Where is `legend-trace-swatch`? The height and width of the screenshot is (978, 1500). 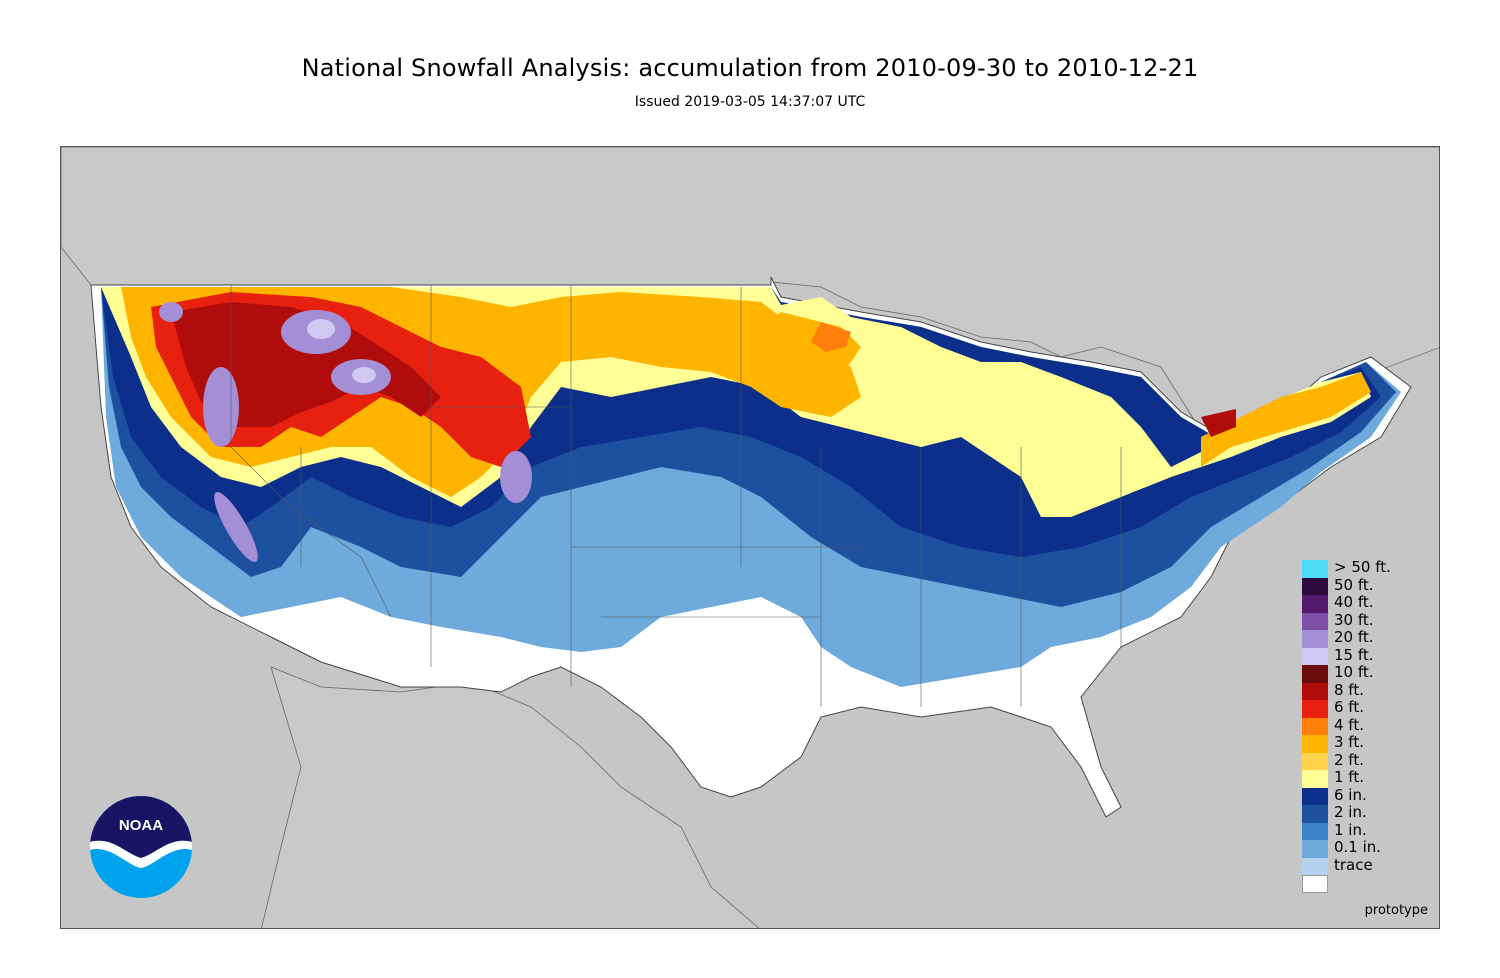
legend-trace-swatch is located at coordinates (1362, 884).